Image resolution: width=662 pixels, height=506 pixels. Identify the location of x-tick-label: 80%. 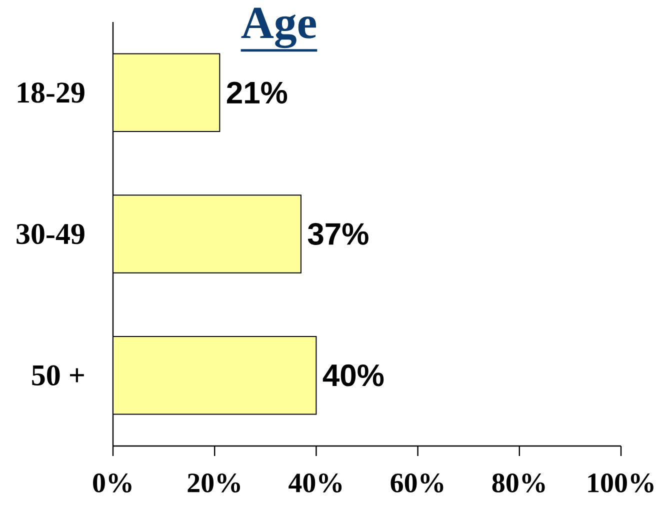
(518, 483).